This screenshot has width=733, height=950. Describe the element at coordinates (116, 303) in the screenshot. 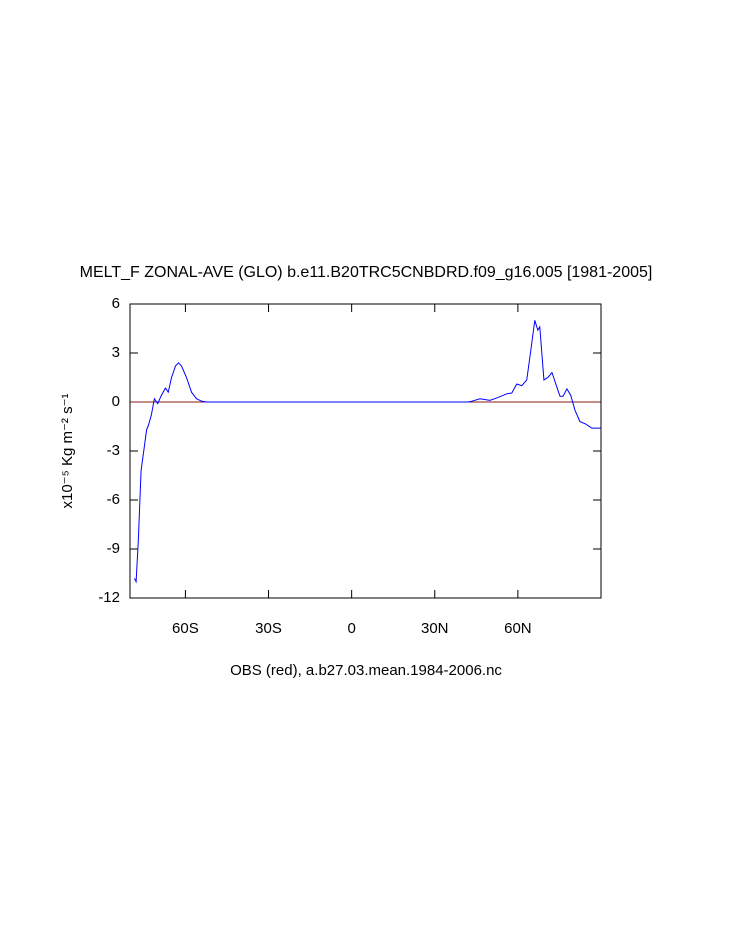

I see `y-tick-label: 6` at that location.